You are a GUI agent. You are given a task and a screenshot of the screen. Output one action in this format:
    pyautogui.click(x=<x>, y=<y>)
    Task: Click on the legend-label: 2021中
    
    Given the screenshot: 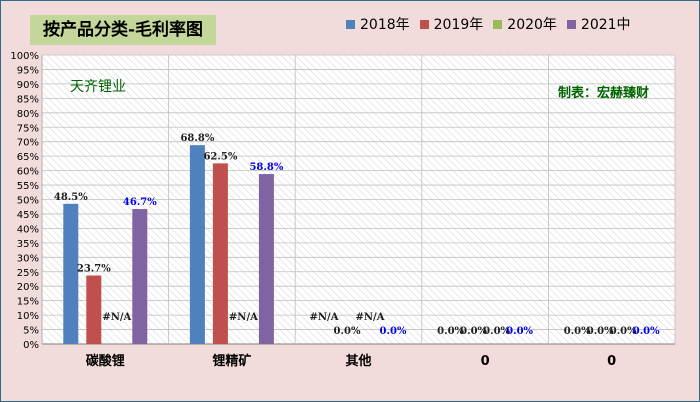 What is the action you would take?
    pyautogui.click(x=605, y=25)
    